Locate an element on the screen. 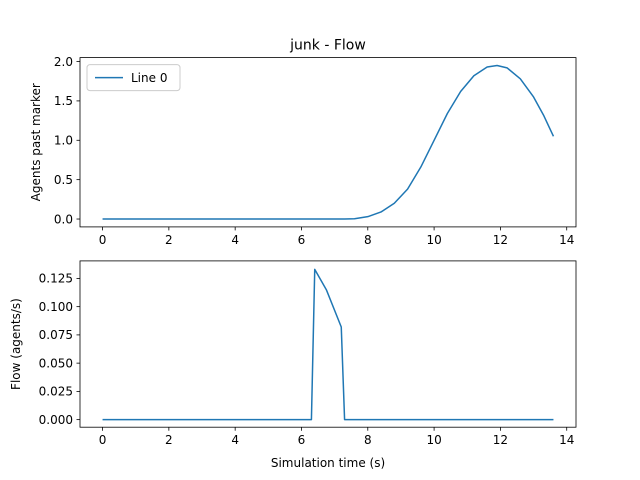 Image resolution: width=640 pixels, height=480 pixels. y-tick-label-1-2: 0.050 is located at coordinates (56, 363).